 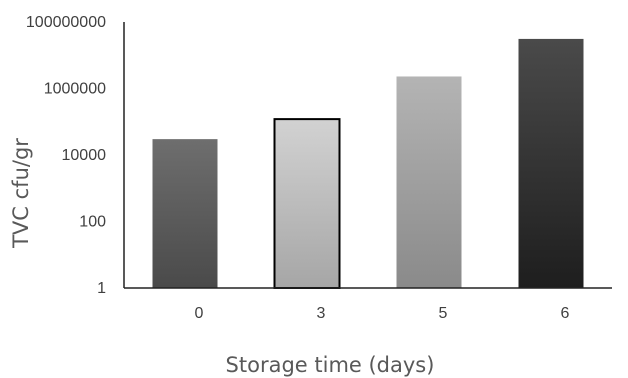 I want to click on y-tick-labels: 1 100 10000 1000000 100000000, so click(x=66, y=155).